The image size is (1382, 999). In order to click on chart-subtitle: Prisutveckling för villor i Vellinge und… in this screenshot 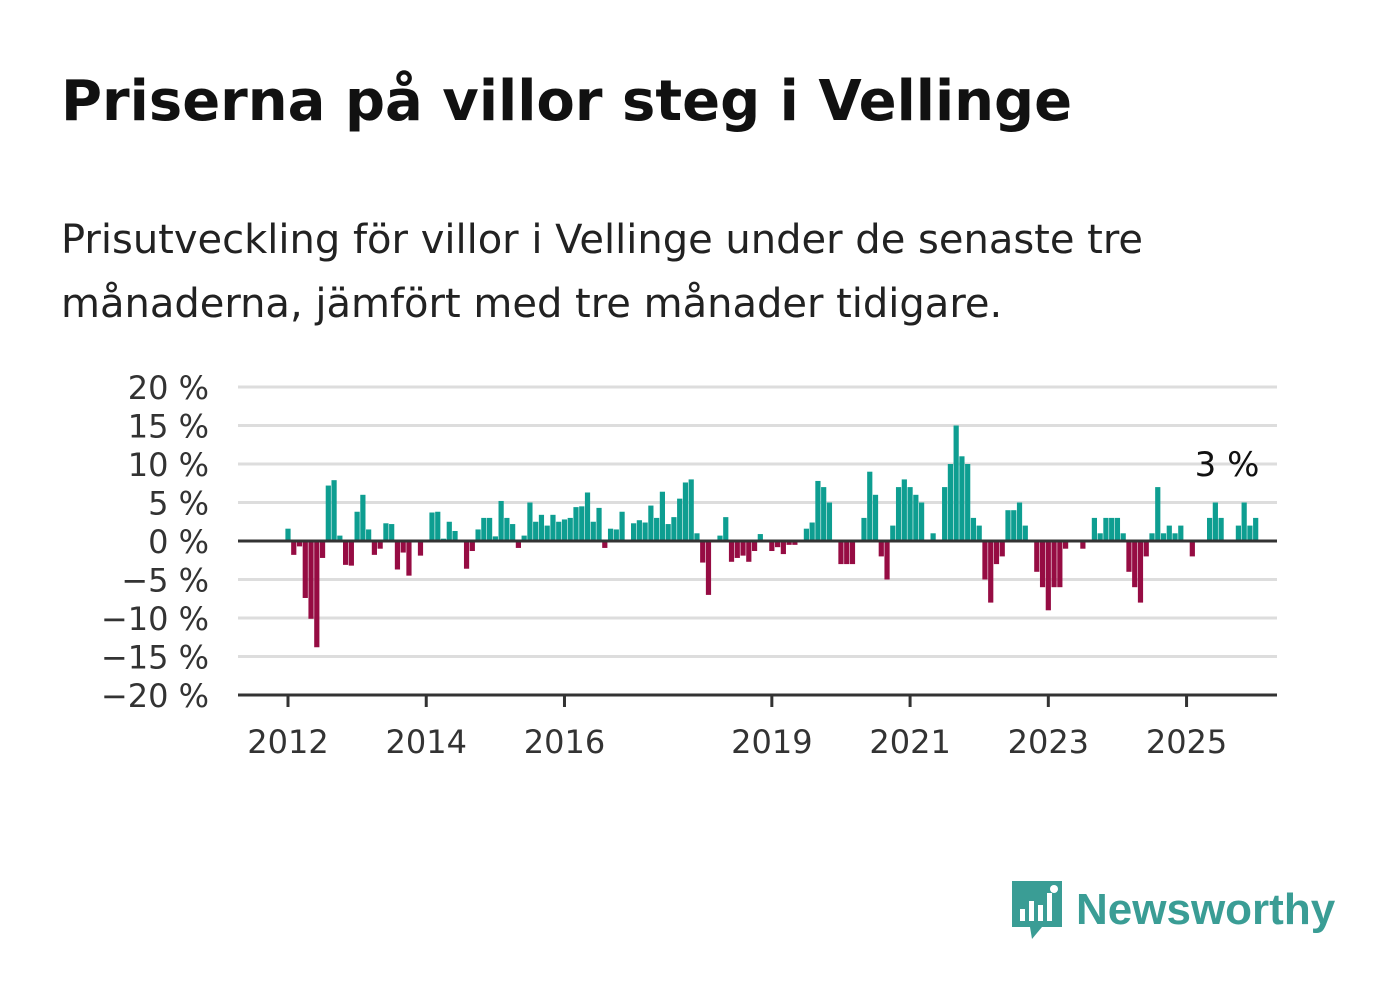, I will do `click(602, 272)`.